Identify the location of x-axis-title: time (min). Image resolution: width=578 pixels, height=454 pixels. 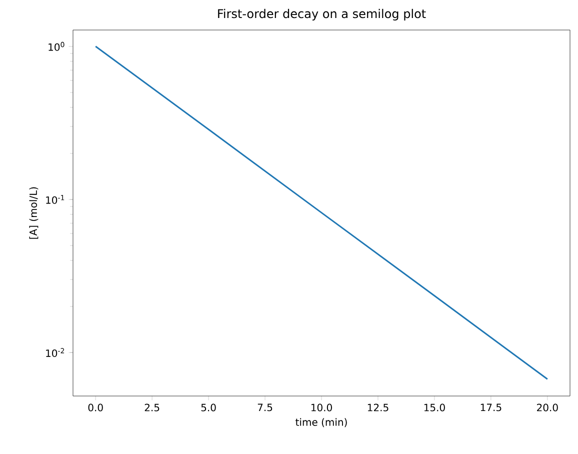
(321, 423).